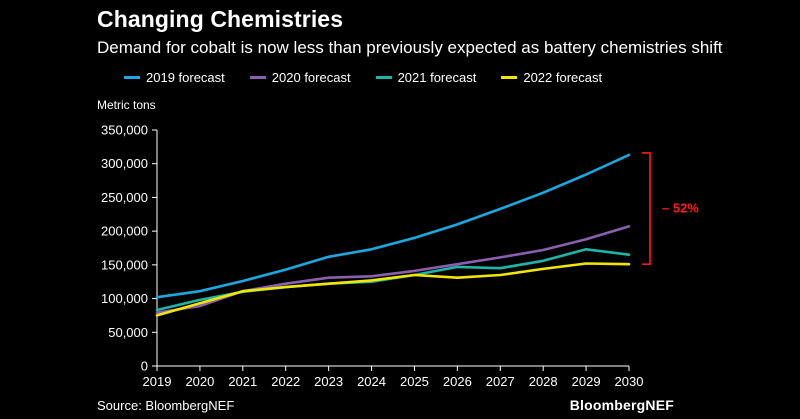 This screenshot has width=800, height=419. What do you see at coordinates (128, 332) in the screenshot?
I see `y-tick-label: 50,000` at bounding box center [128, 332].